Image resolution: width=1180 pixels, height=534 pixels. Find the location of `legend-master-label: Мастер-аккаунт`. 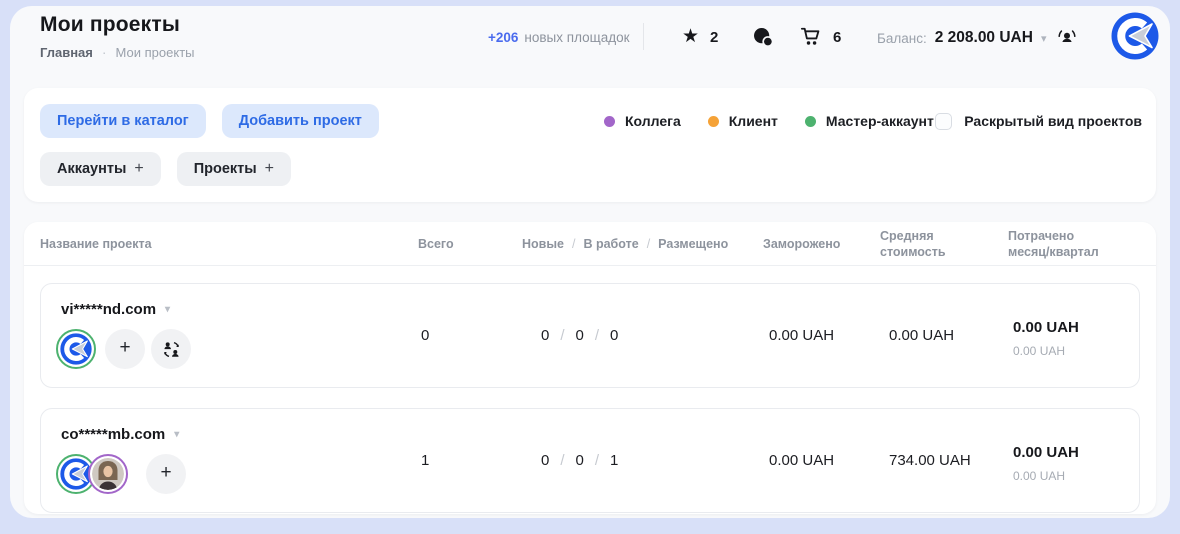

legend-master-label: Мастер-аккаунт is located at coordinates (879, 121).